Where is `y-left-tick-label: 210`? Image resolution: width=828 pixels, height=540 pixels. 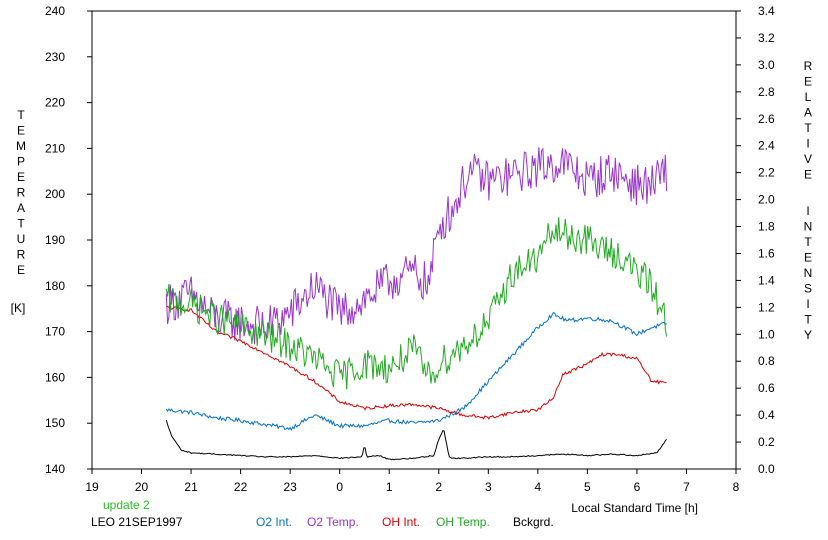
y-left-tick-label: 210 is located at coordinates (55, 148).